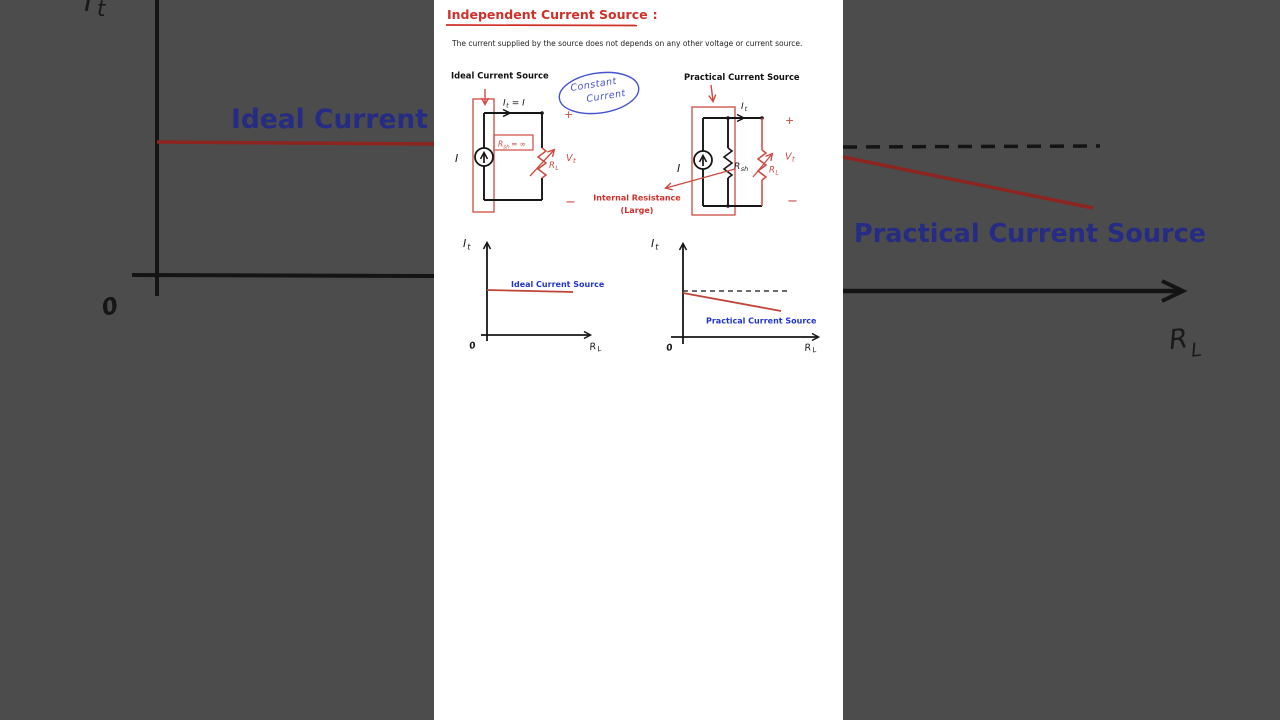 This screenshot has height=720, width=1280. What do you see at coordinates (500, 76) in the screenshot?
I see `ideal-heading: Ideal Current Source` at bounding box center [500, 76].